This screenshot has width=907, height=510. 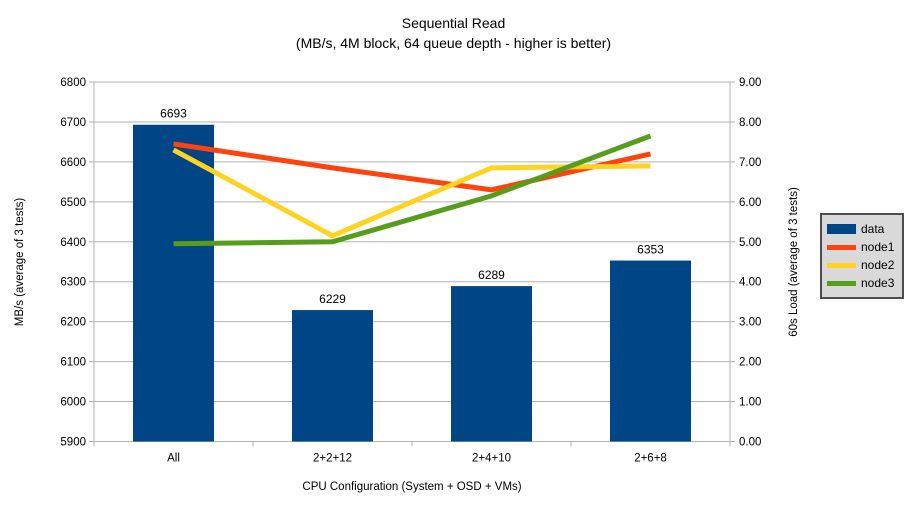 What do you see at coordinates (878, 247) in the screenshot?
I see `legend-label: node1` at bounding box center [878, 247].